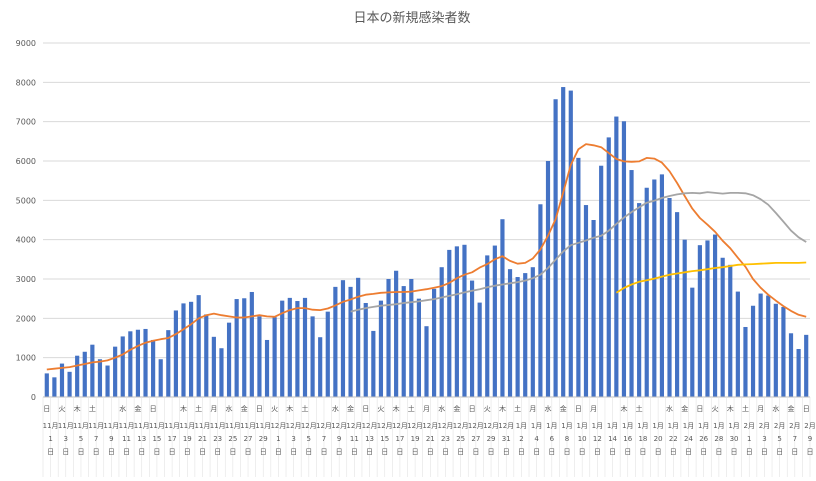 The width and height of the screenshot is (816, 481). What do you see at coordinates (26, 279) in the screenshot?
I see `y-tick-label: 3000` at bounding box center [26, 279].